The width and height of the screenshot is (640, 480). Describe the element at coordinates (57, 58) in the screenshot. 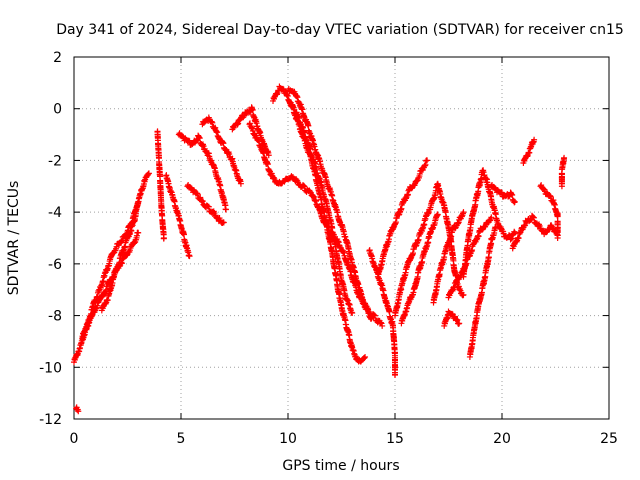

I see `y-tick-label: 2` at that location.